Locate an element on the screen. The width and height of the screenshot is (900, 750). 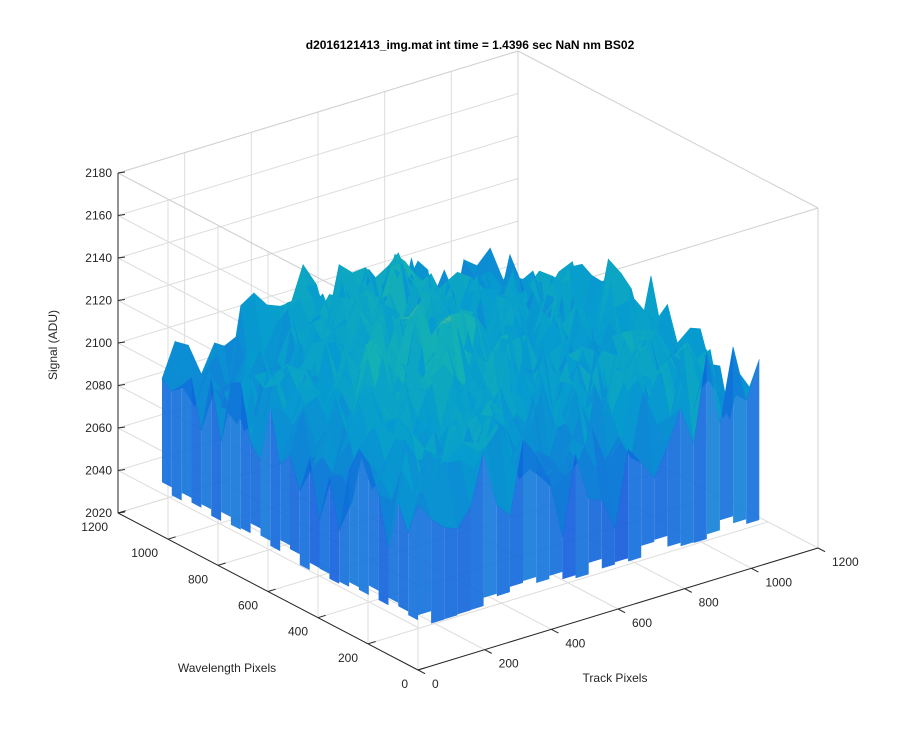
z-tick-label: 2020 is located at coordinates (98, 513).